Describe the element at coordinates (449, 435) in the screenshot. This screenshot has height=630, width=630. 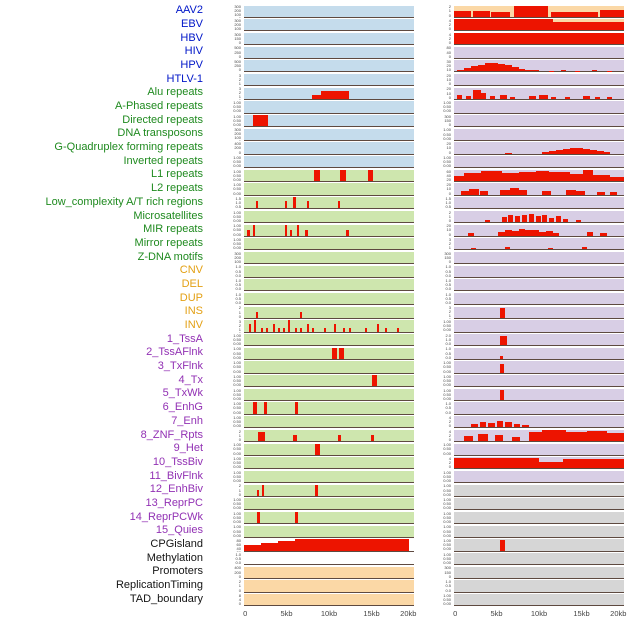
I see `y-tick-label: 2` at that location.